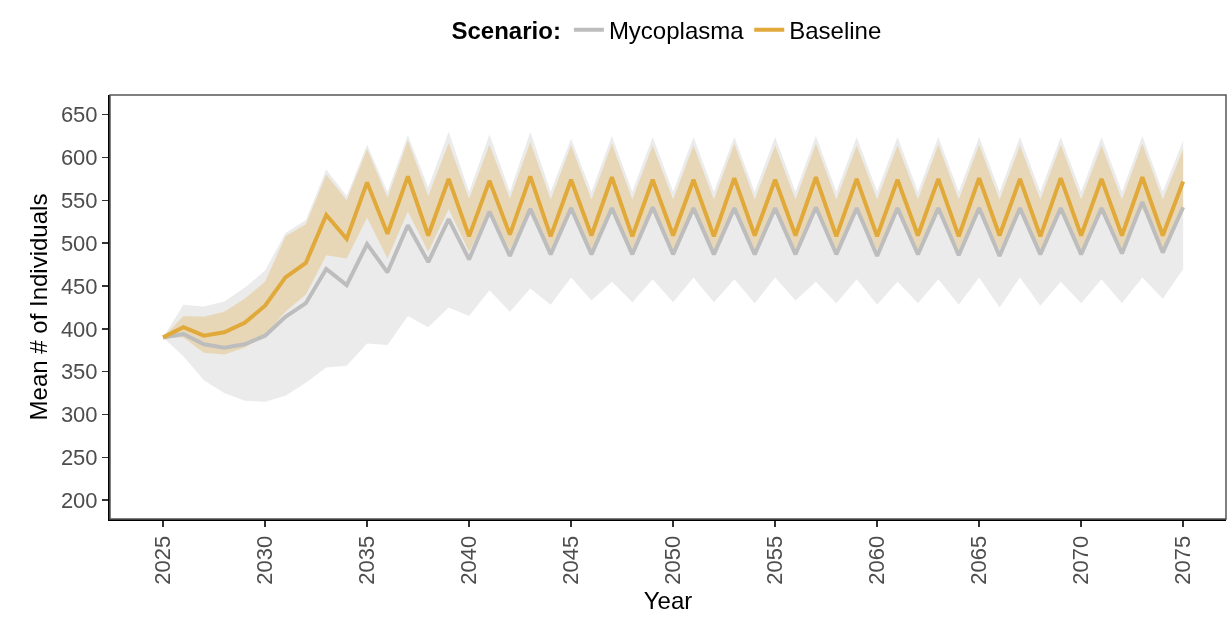  I want to click on y-tick-label: 300, so click(79, 415).